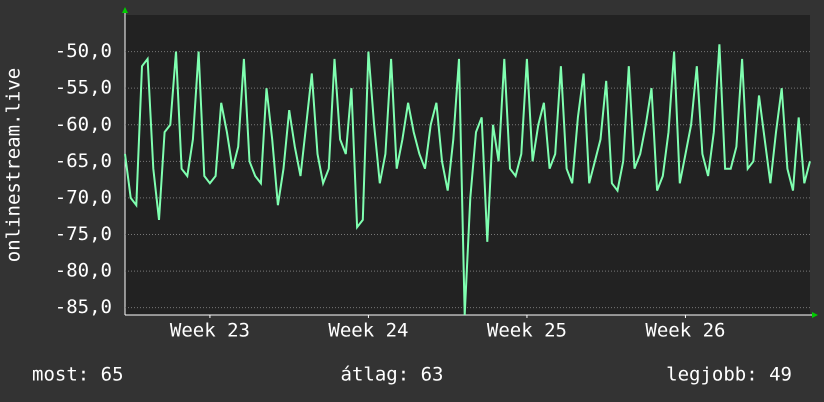 The height and width of the screenshot is (402, 824). What do you see at coordinates (83, 271) in the screenshot?
I see `y-tick-label: -80,0` at bounding box center [83, 271].